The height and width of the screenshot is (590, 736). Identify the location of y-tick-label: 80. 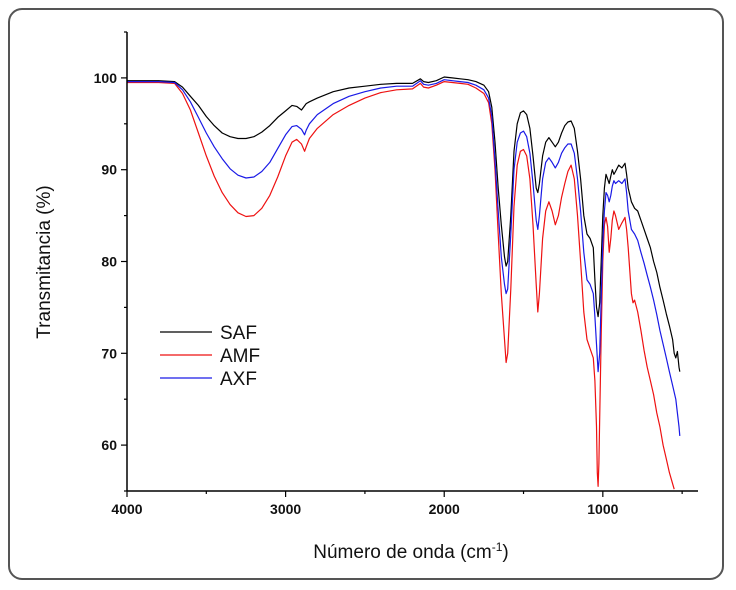
(109, 262).